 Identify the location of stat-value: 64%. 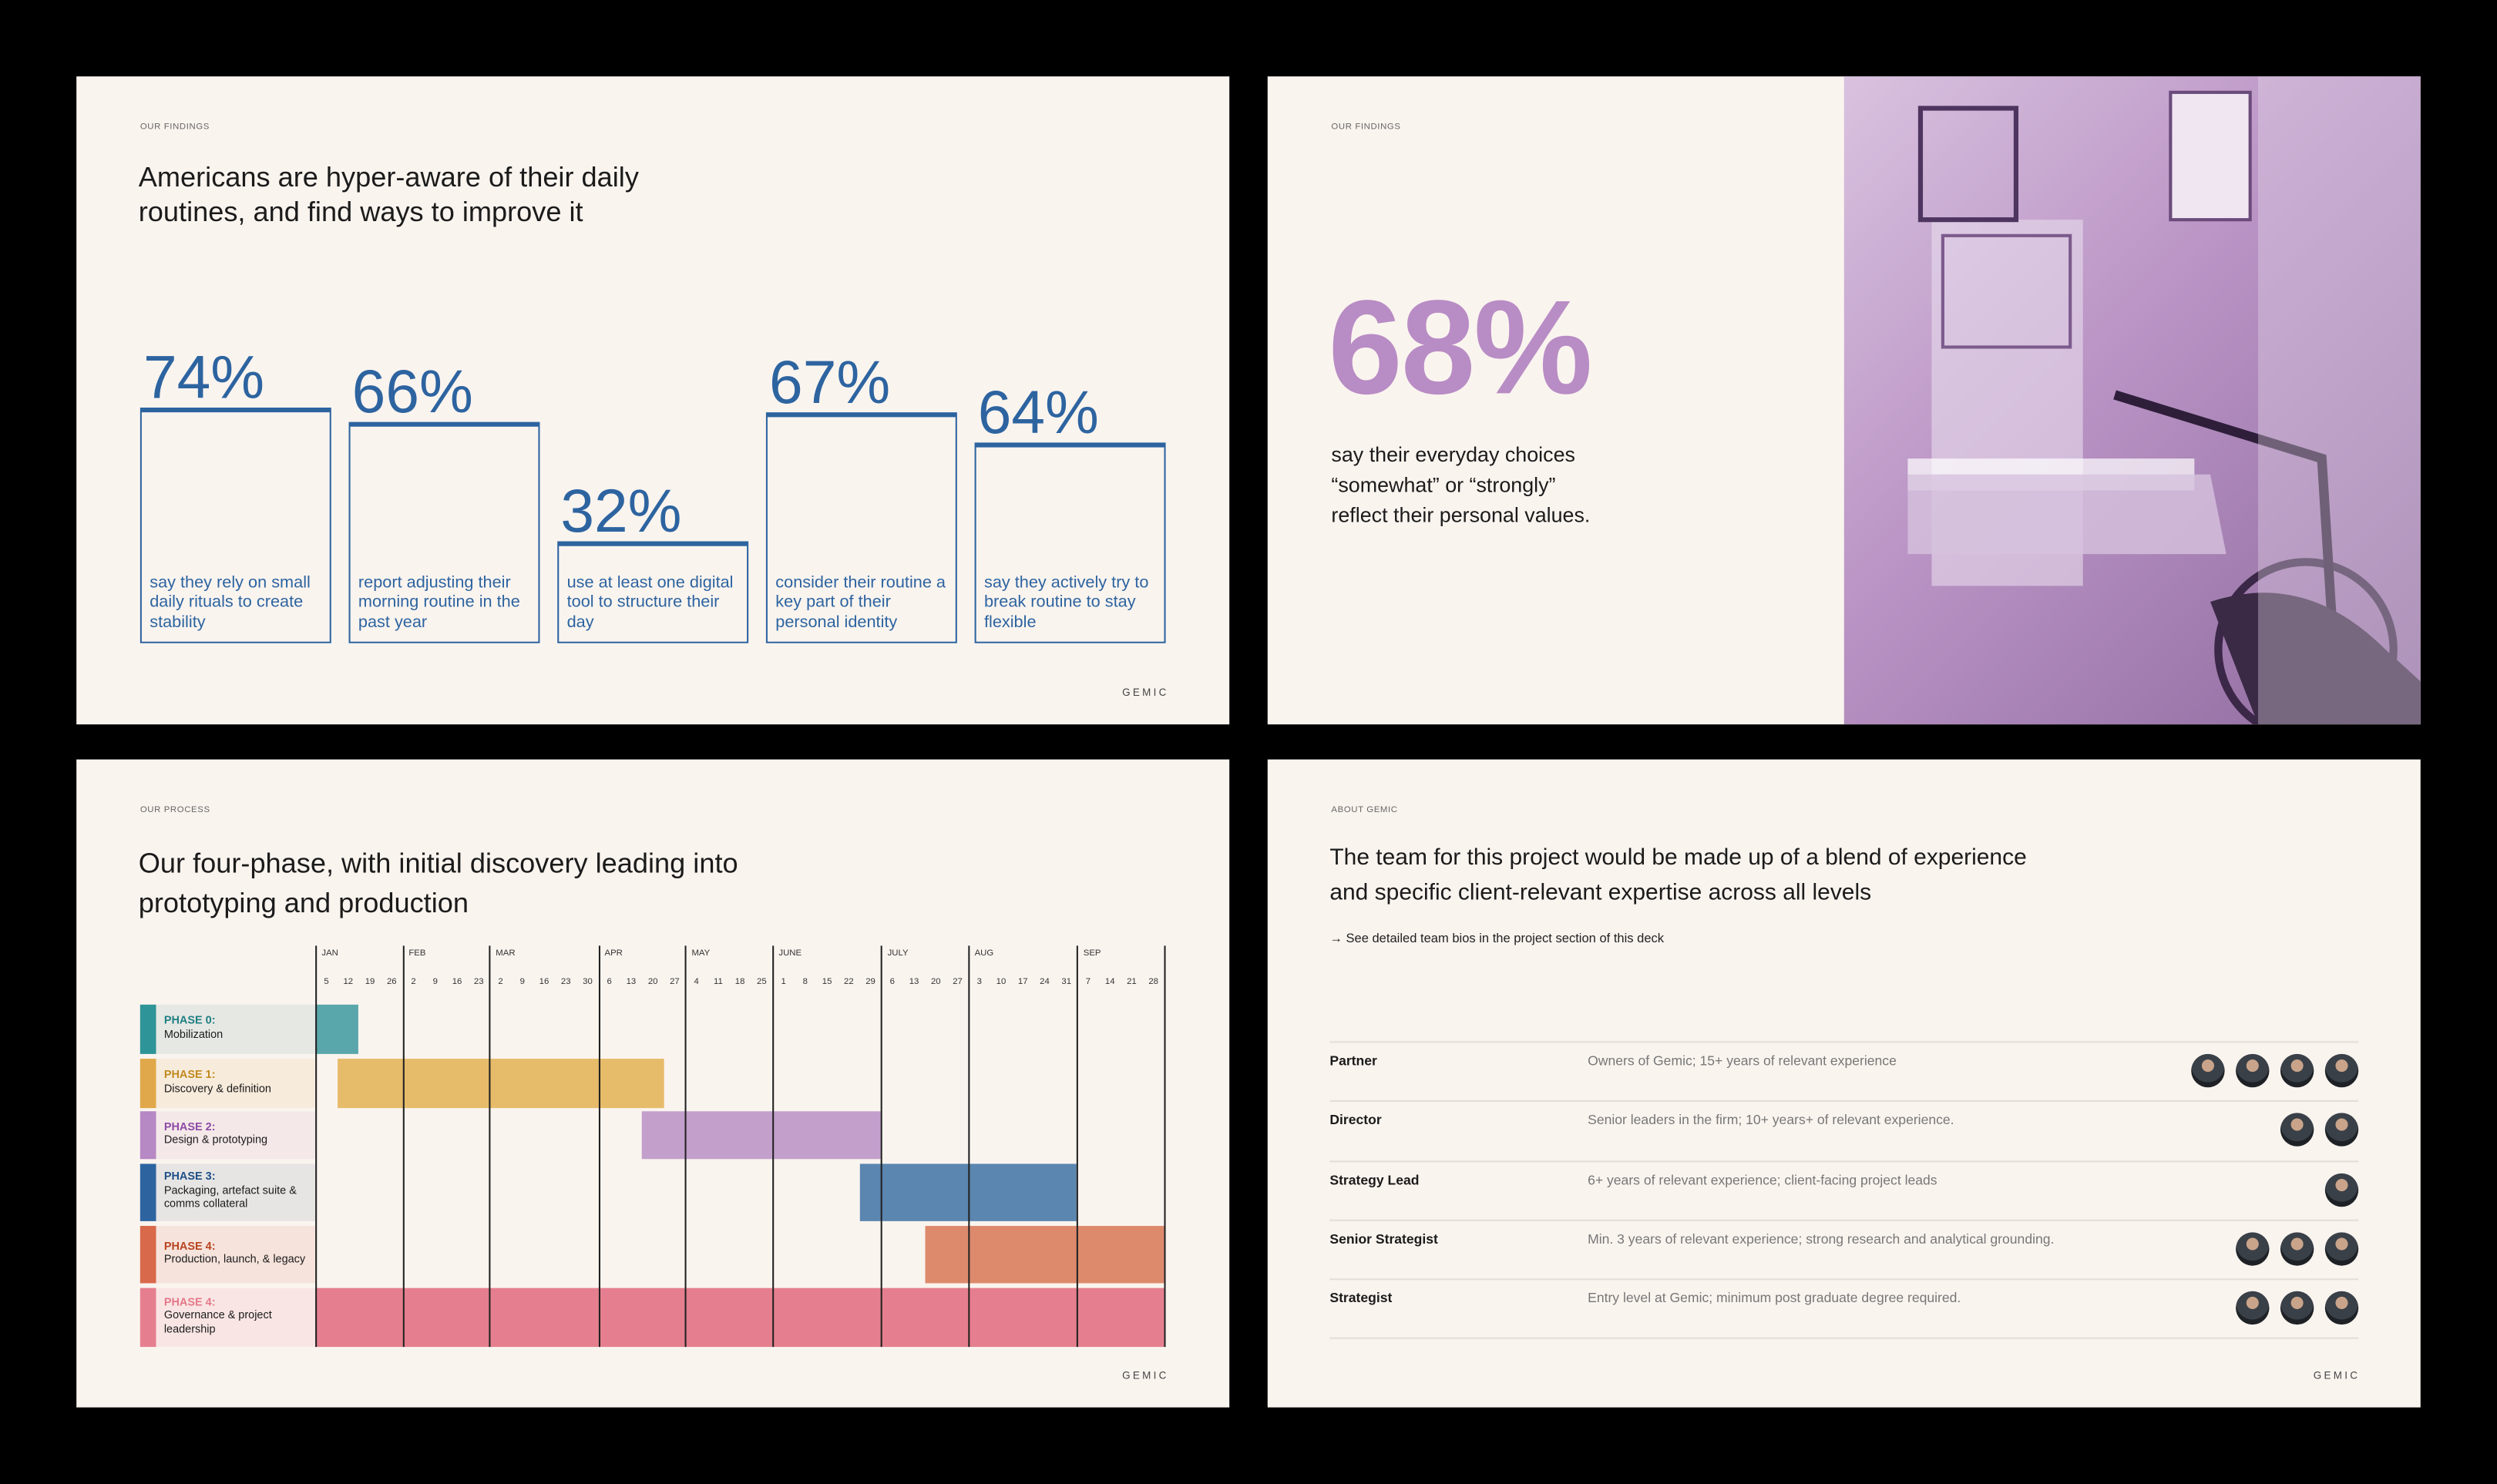
(1038, 414).